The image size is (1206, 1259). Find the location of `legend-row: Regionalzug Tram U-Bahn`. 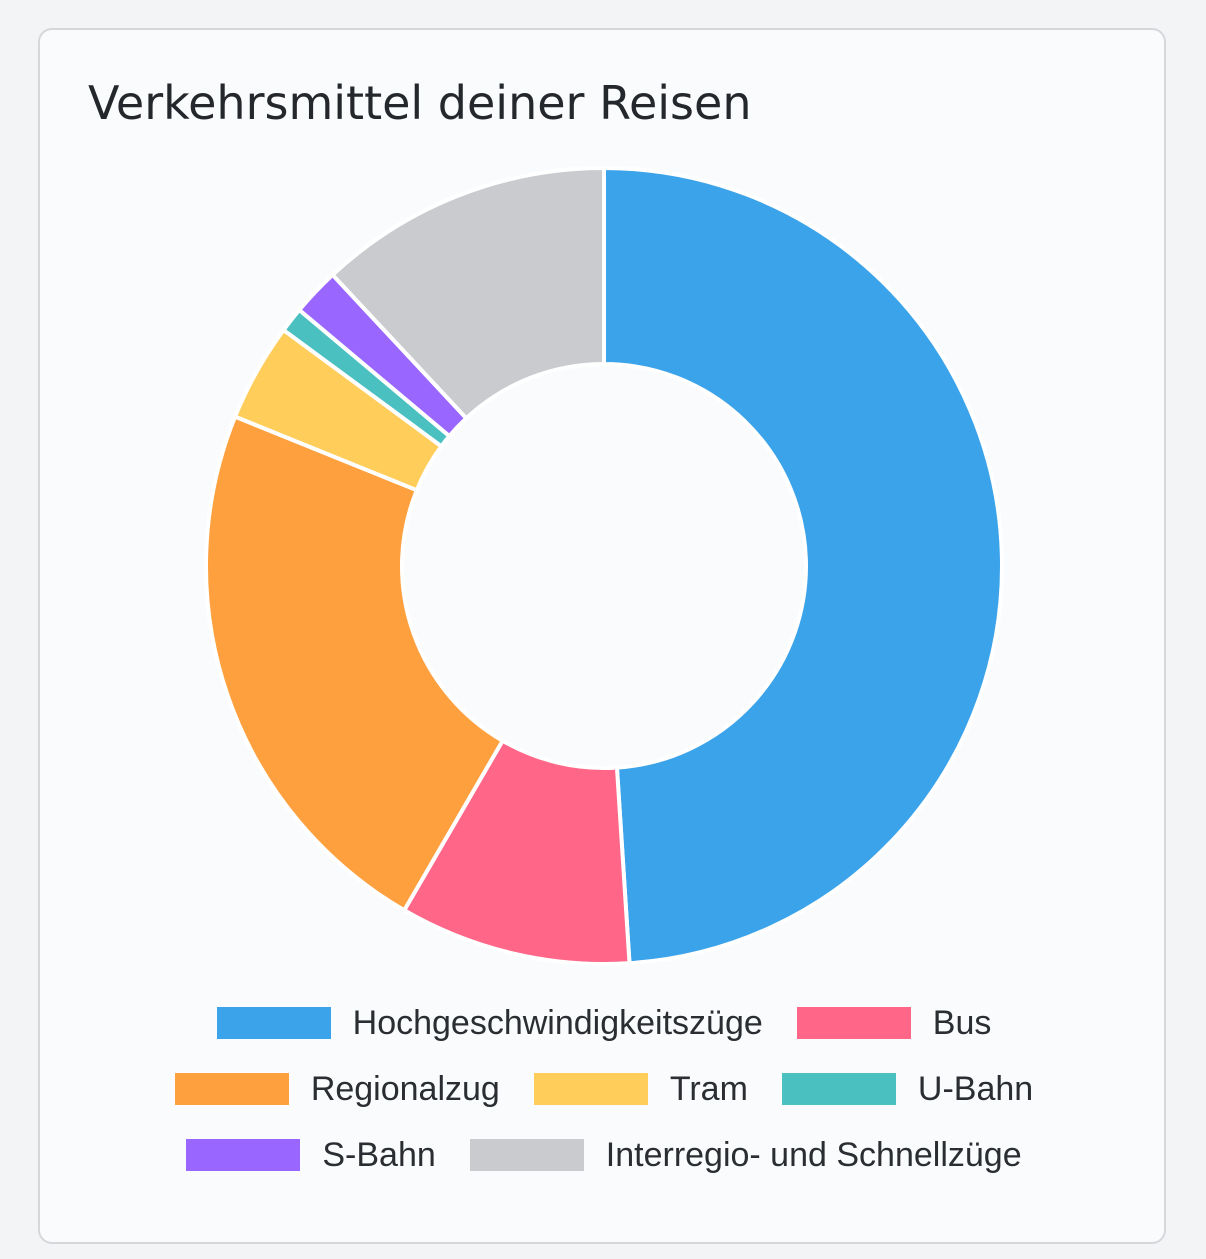

legend-row: Regionalzug Tram U-Bahn is located at coordinates (604, 1089).